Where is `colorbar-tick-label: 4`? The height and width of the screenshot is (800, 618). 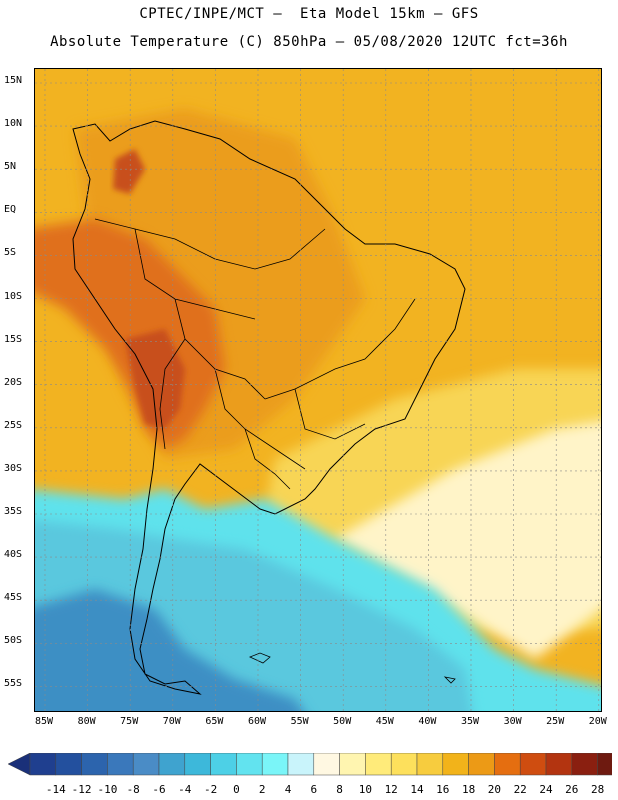
colorbar-tick-label: 4 is located at coordinates (288, 789).